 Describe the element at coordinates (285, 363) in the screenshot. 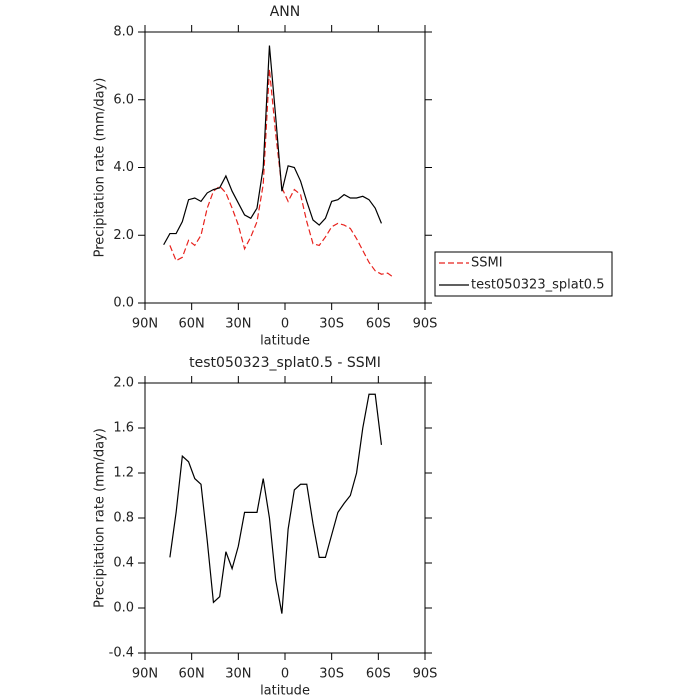

I see `chart-title: test050323_splat0.5 - SSMI` at that location.